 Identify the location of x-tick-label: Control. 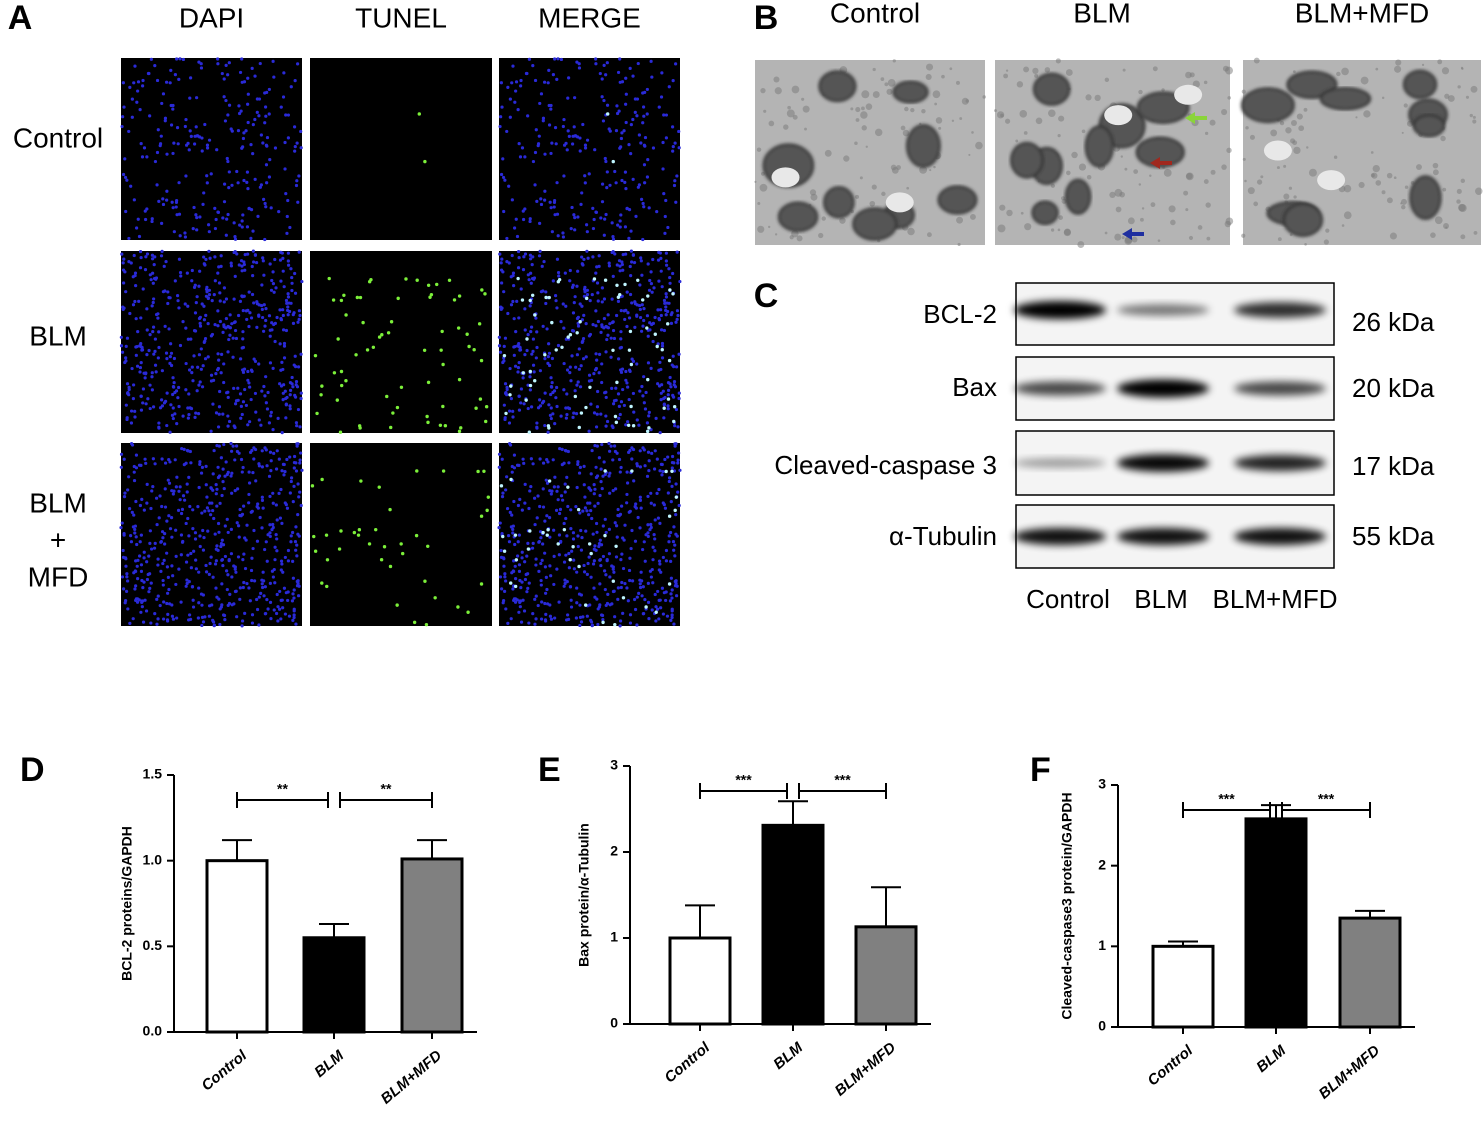
(1170, 1066).